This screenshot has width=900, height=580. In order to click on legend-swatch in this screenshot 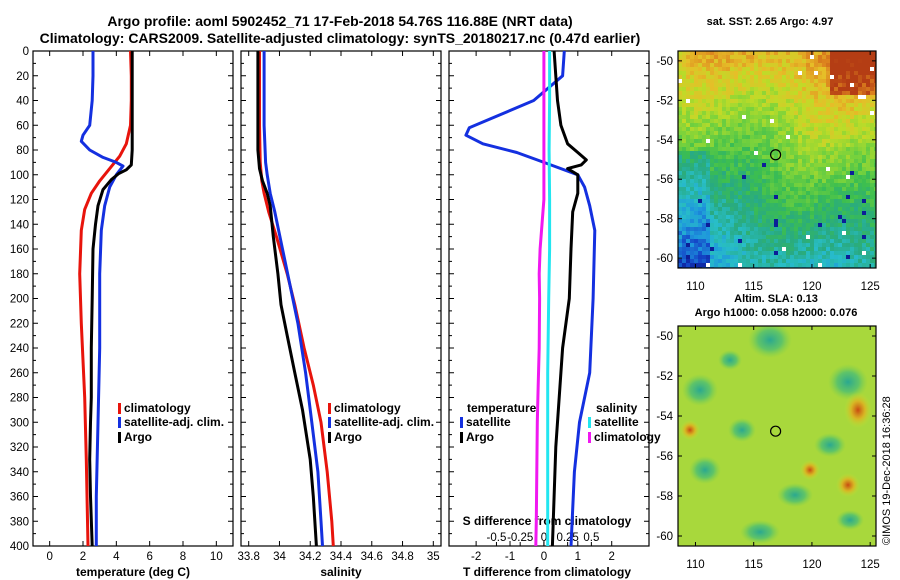, I will do `click(589, 422)`.